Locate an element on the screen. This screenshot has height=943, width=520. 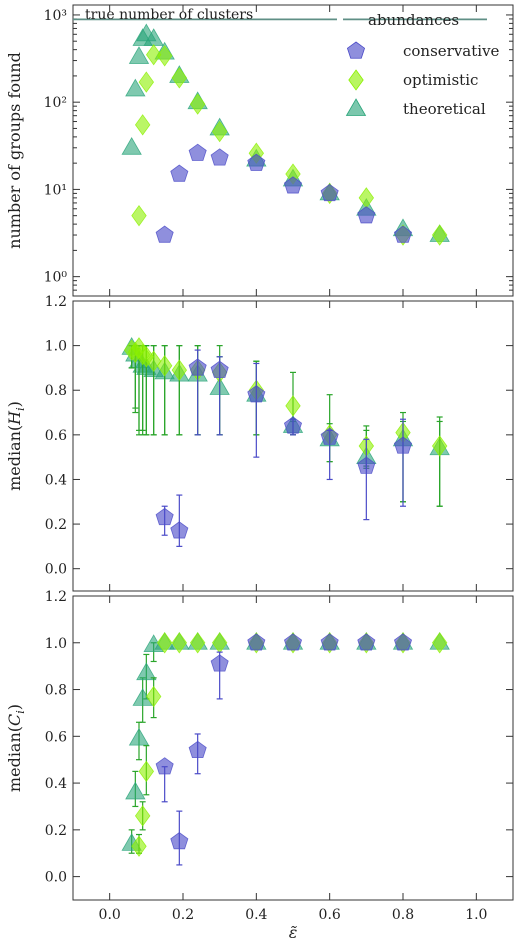
series-optimistic is located at coordinates (289, 145).